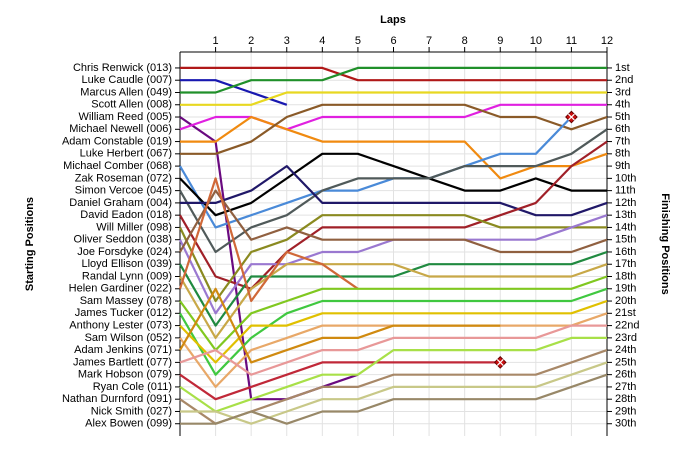  What do you see at coordinates (623, 92) in the screenshot?
I see `y2-tick-label: 3rd` at bounding box center [623, 92].